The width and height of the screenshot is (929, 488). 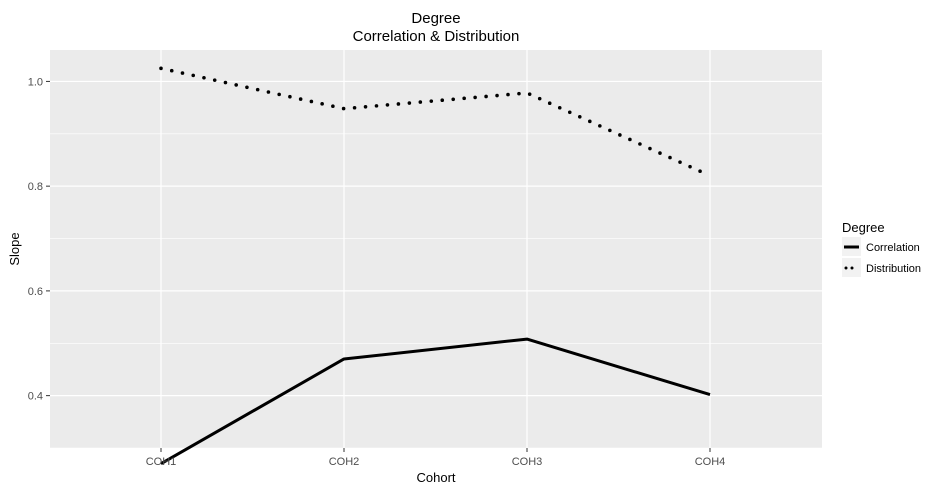 What do you see at coordinates (35, 397) in the screenshot?
I see `y-tick-label: 0.4` at bounding box center [35, 397].